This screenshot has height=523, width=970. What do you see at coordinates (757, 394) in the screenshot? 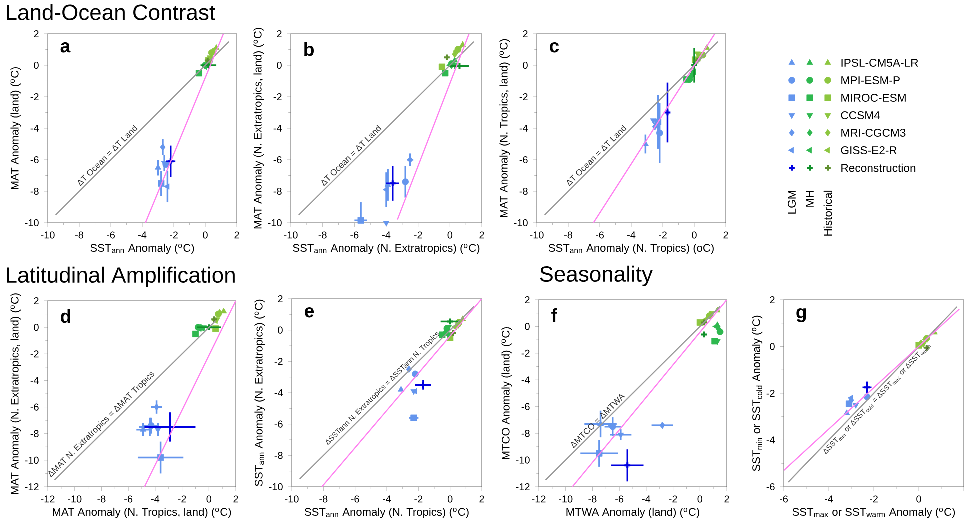
I see `y-axis-title: SST$_{min}$ or SST$_{cold}$ Anomaly ($^{o}$C)` at bounding box center [757, 394].